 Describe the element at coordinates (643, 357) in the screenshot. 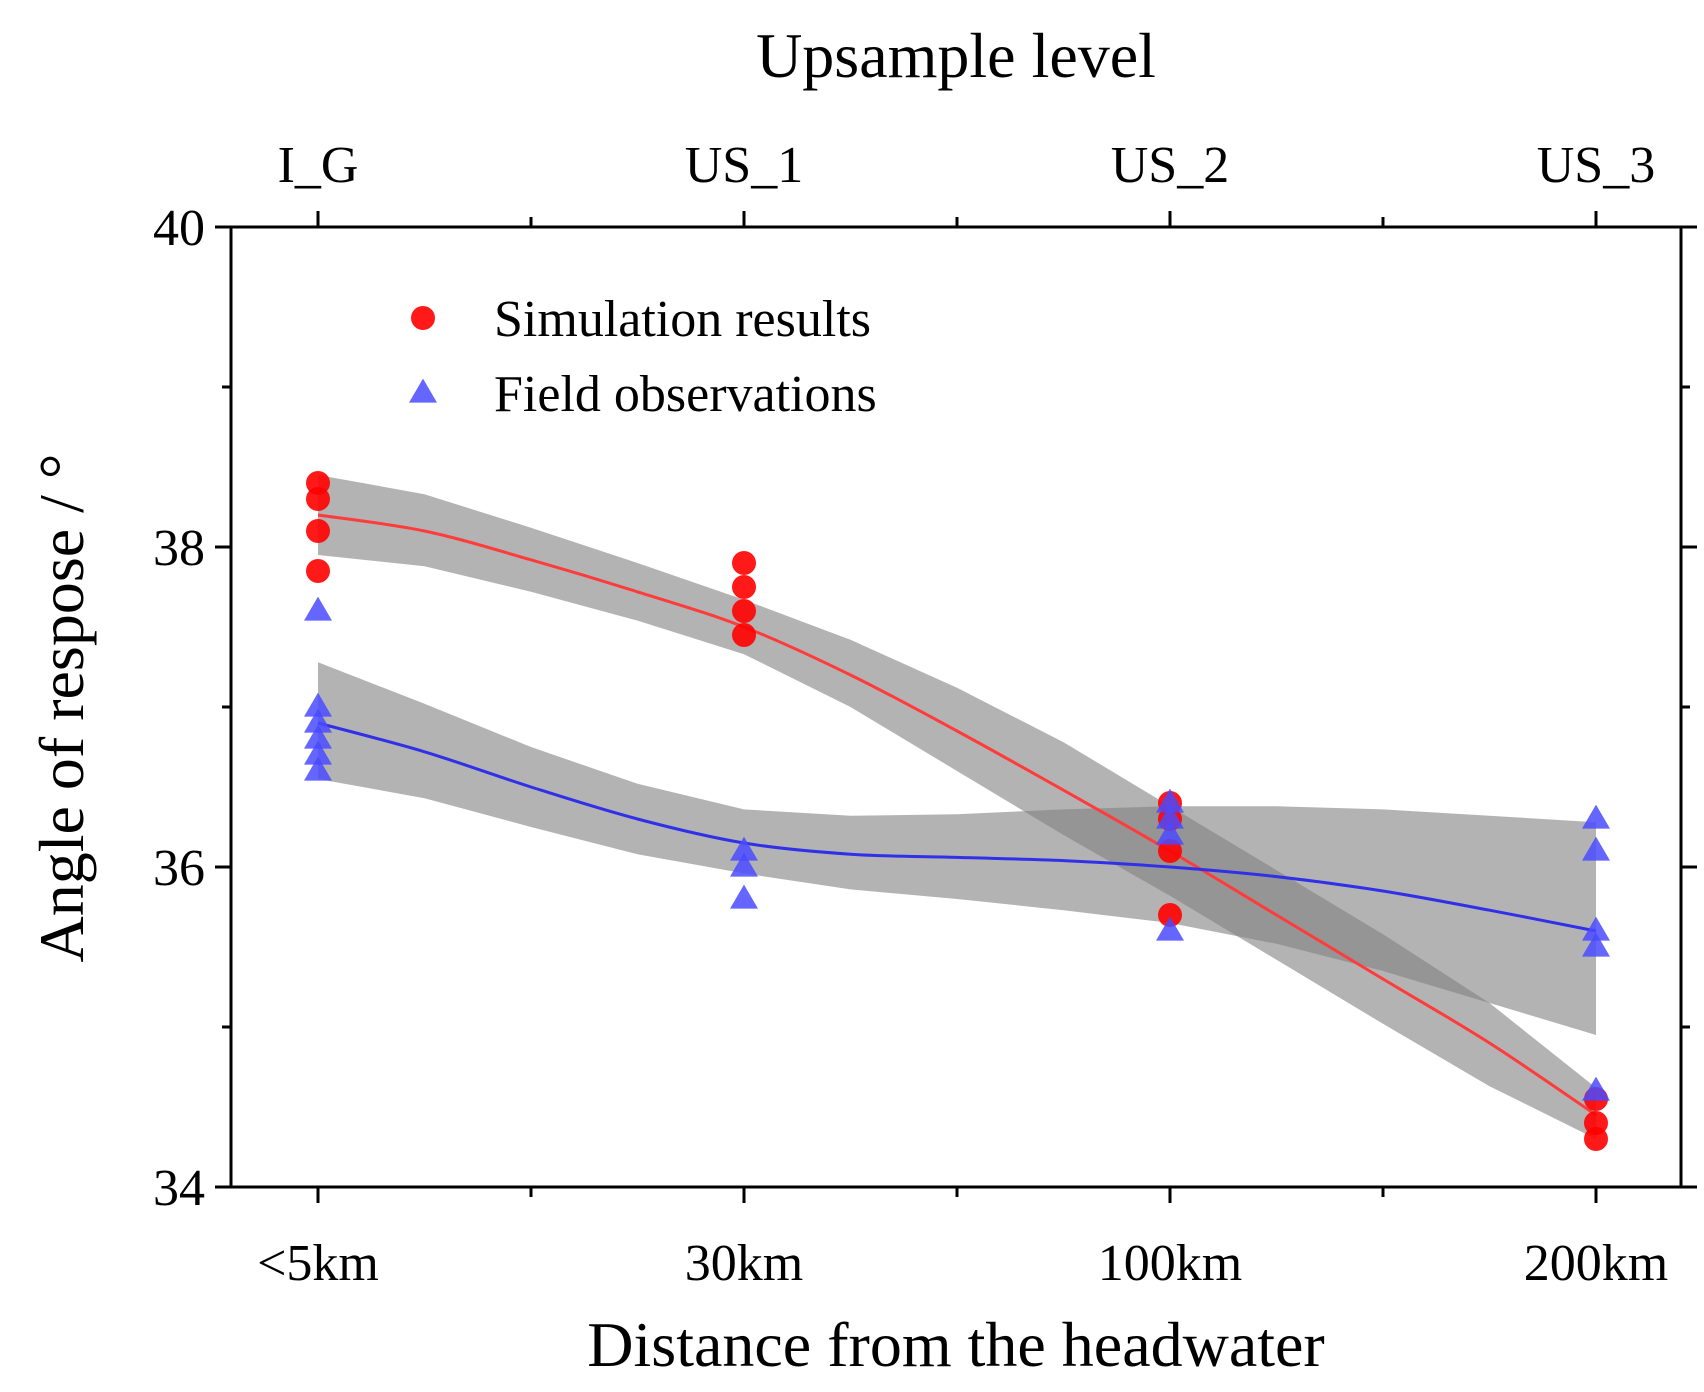

I see `legend: Simulation results Field observations` at that location.